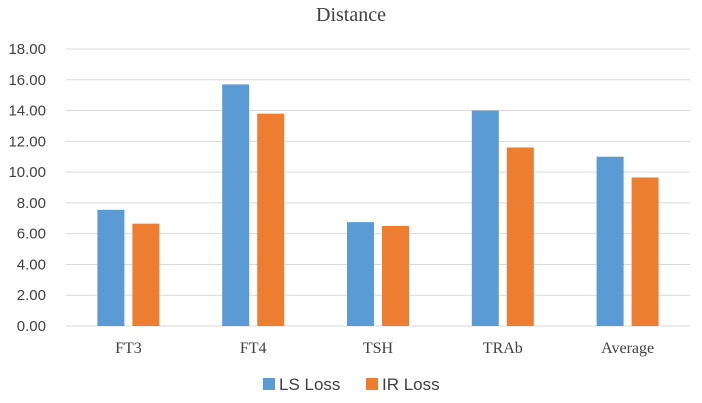 This screenshot has height=403, width=702. Describe the element at coordinates (111, 267) in the screenshot. I see `bar-ls-loss-ft3` at that location.